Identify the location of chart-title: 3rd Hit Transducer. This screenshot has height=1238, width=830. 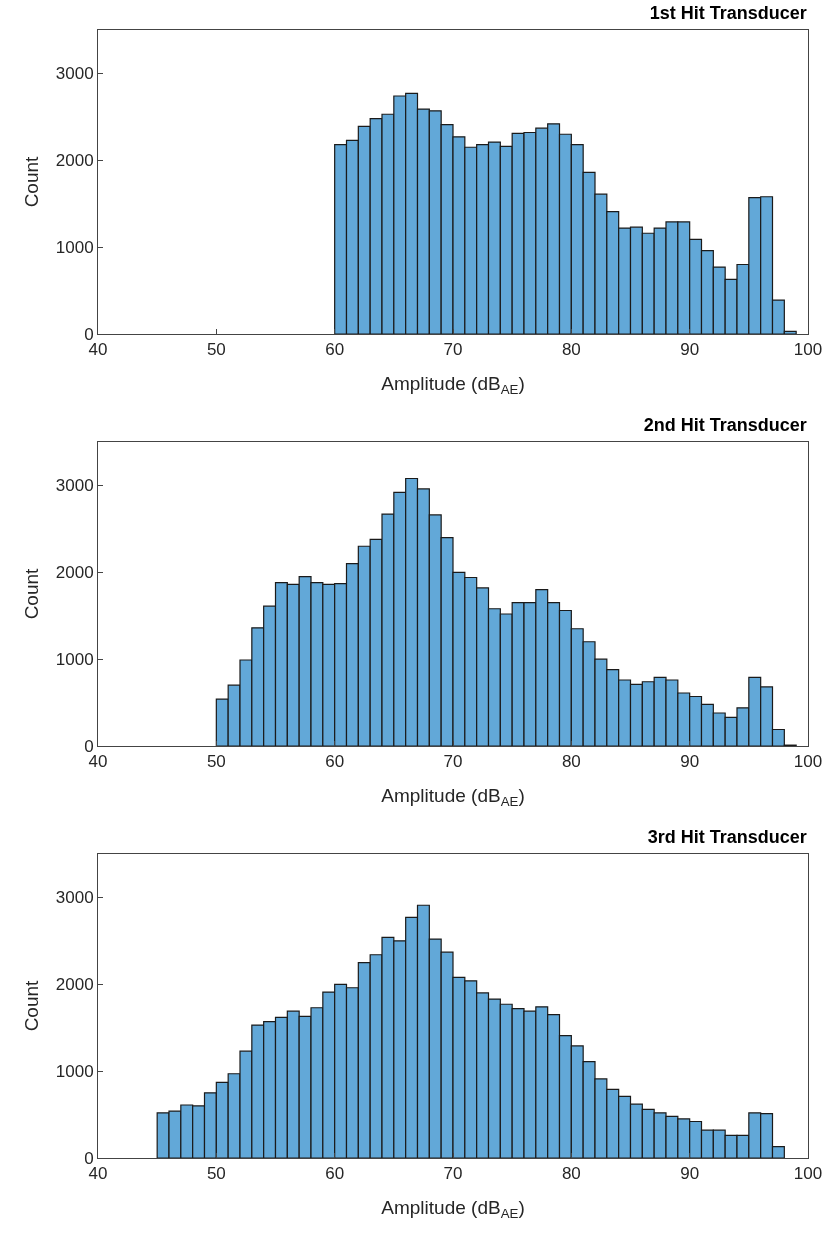
(727, 836).